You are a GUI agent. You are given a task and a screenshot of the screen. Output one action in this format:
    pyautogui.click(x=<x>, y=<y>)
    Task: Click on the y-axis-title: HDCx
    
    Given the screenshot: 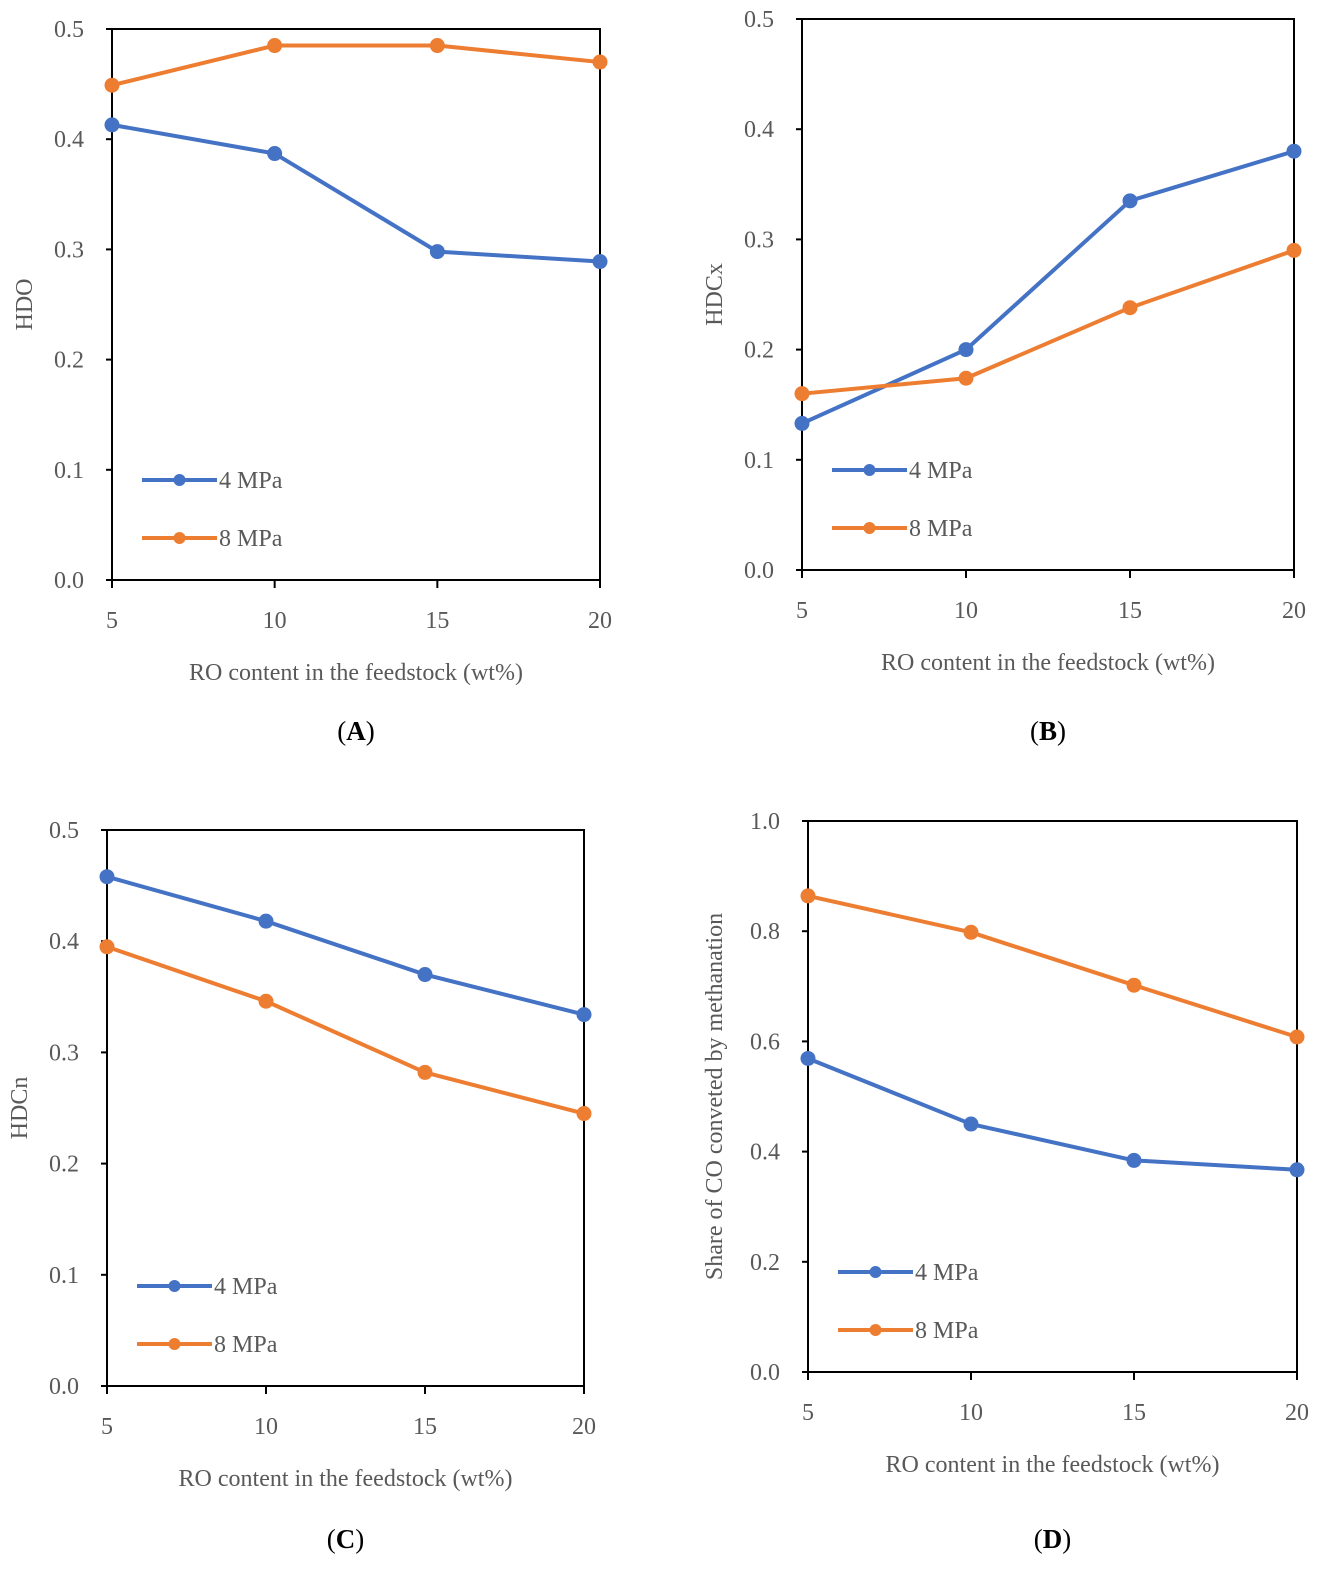 What is the action you would take?
    pyautogui.click(x=715, y=294)
    